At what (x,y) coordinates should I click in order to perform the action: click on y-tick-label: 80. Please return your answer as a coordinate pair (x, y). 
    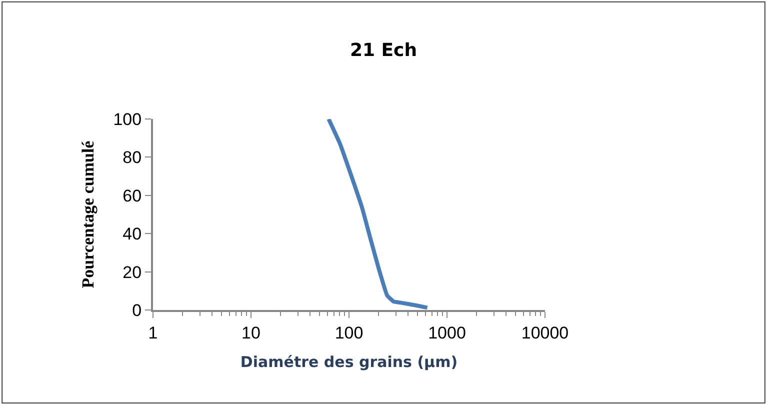
    Looking at the image, I should click on (132, 158).